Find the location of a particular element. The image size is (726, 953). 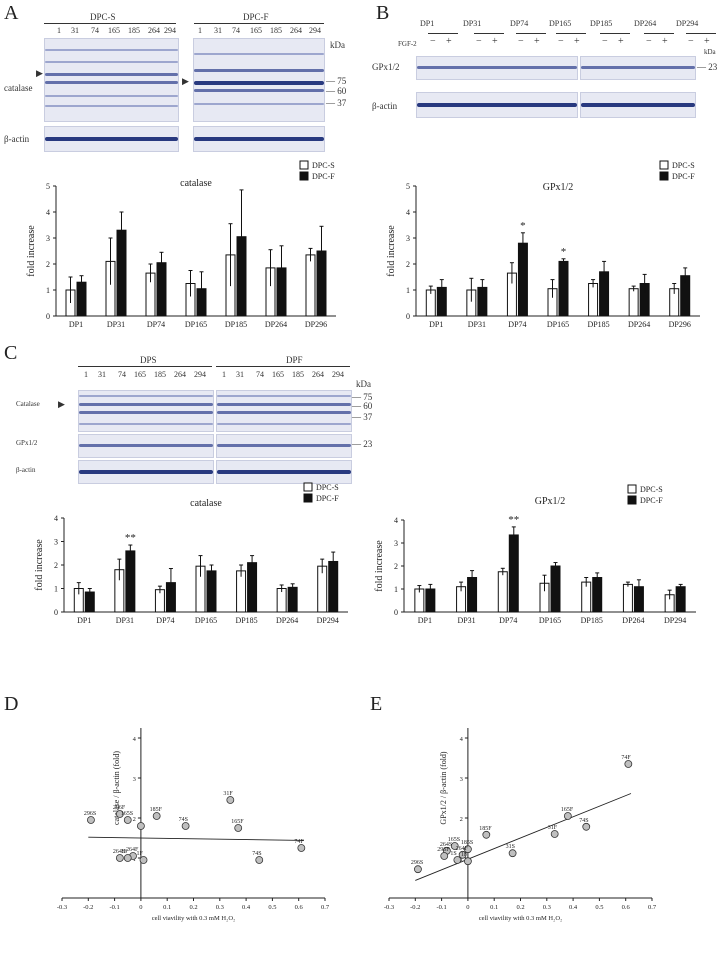

lane-label: DP185 is located at coordinates (601, 23).